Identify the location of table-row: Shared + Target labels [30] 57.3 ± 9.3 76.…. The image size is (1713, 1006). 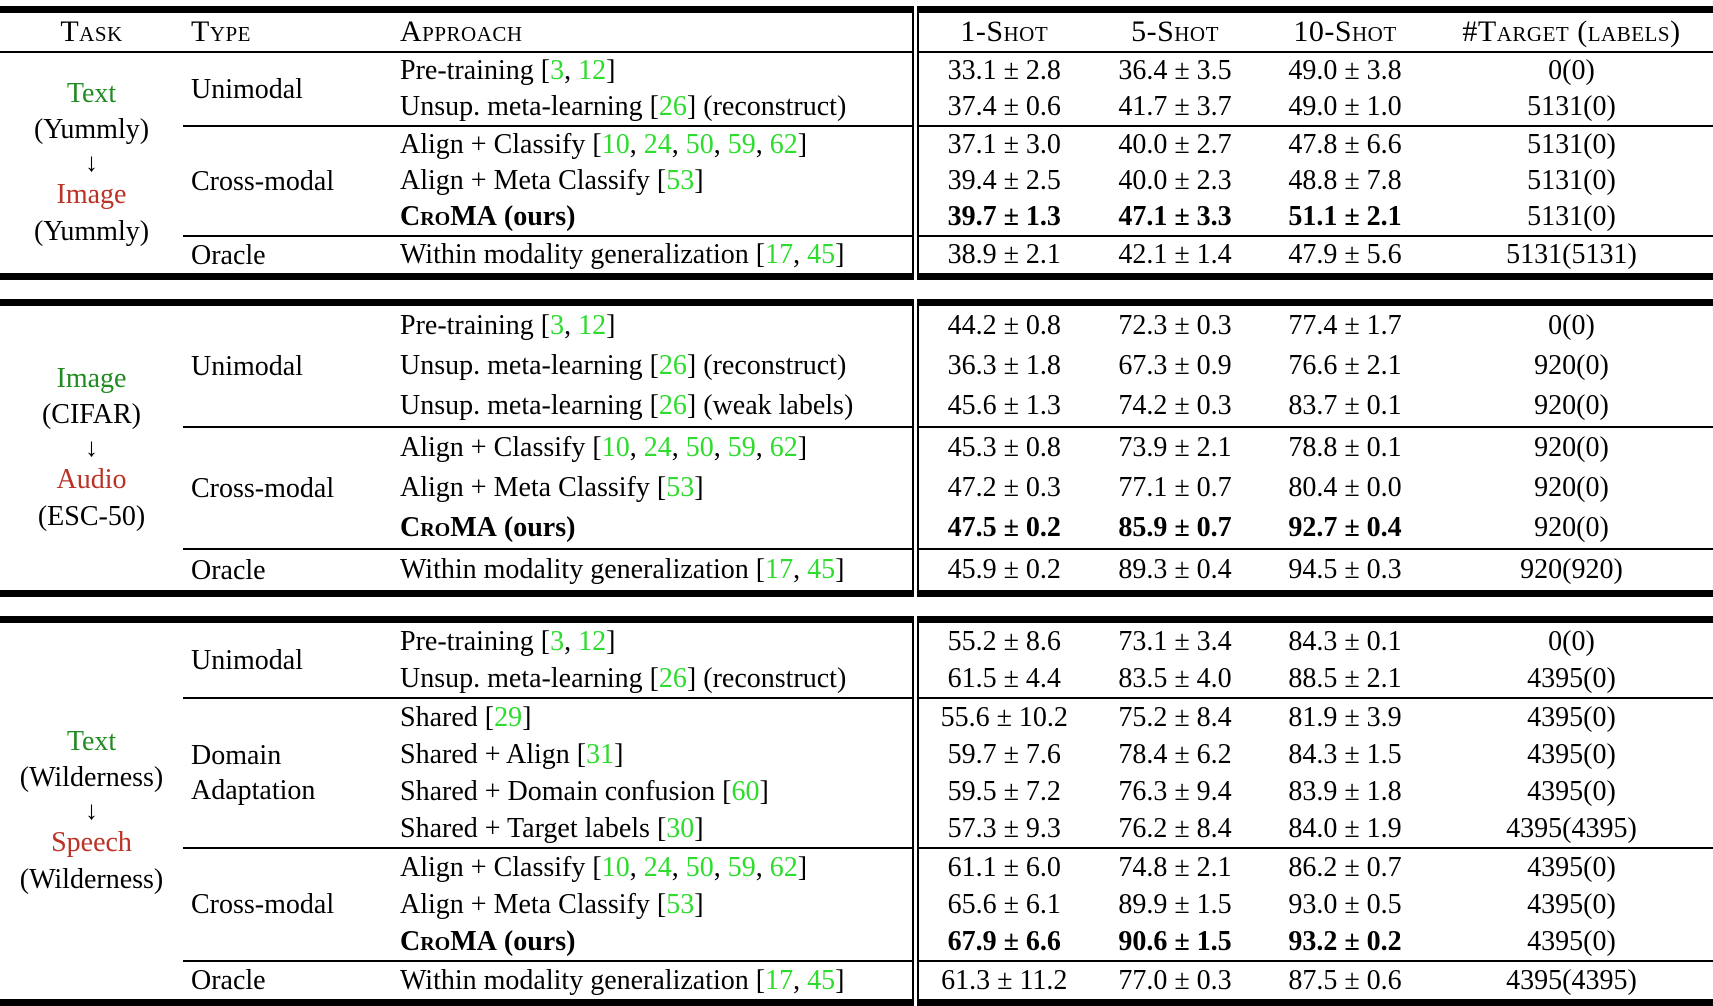
(856, 829).